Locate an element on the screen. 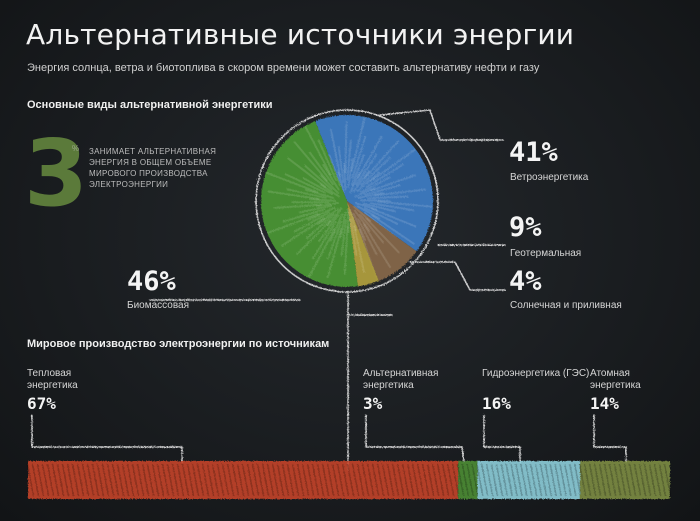 Image resolution: width=700 pixels, height=521 pixels. stacked-bar is located at coordinates (349, 480).